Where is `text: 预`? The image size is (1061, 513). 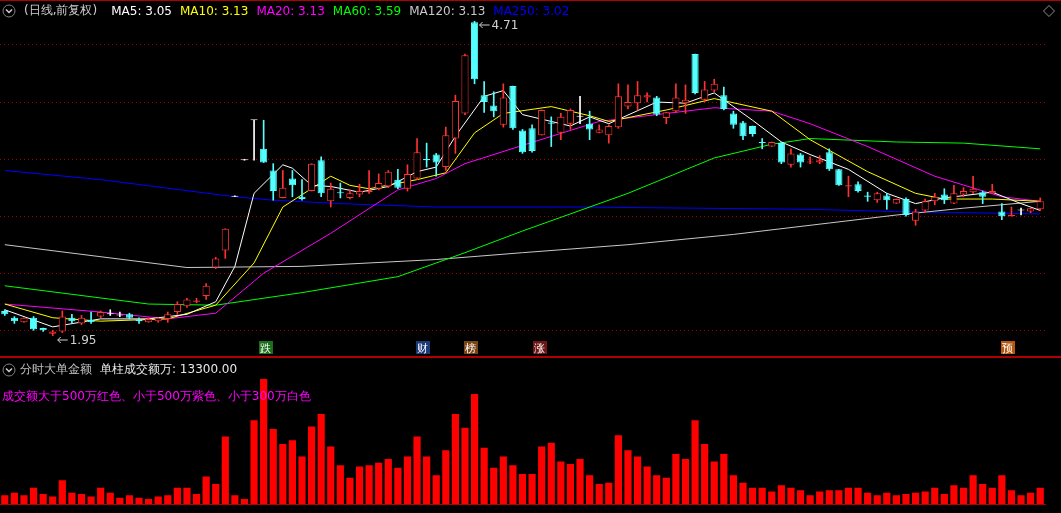
text: 预 is located at coordinates (1007, 348).